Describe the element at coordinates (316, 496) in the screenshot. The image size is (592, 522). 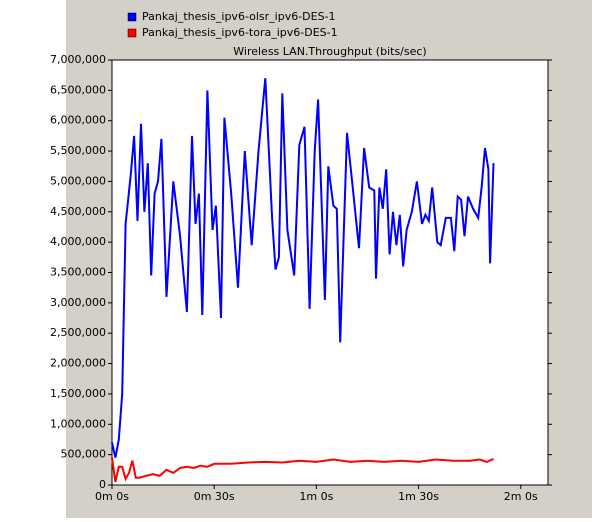
I see `x-tick-label: 1m 0s` at that location.